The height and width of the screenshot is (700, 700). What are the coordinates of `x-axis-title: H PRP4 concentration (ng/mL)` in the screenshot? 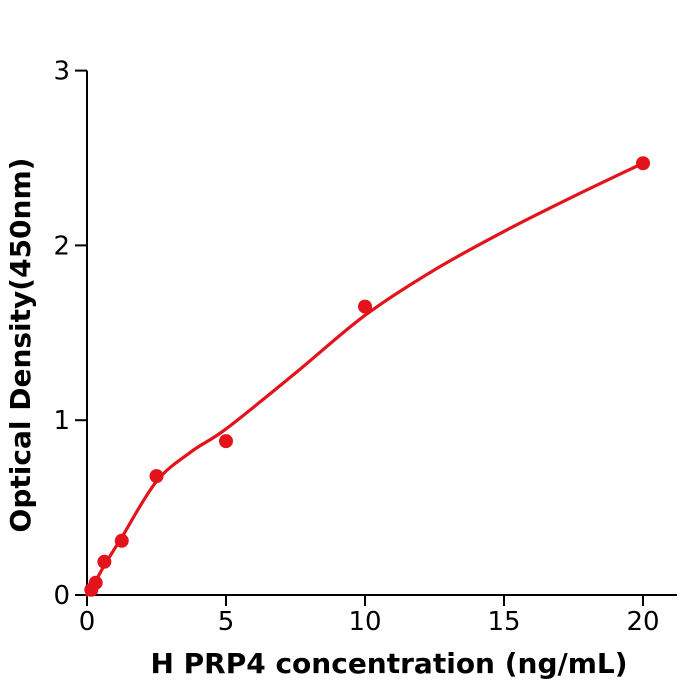 It's located at (388, 663).